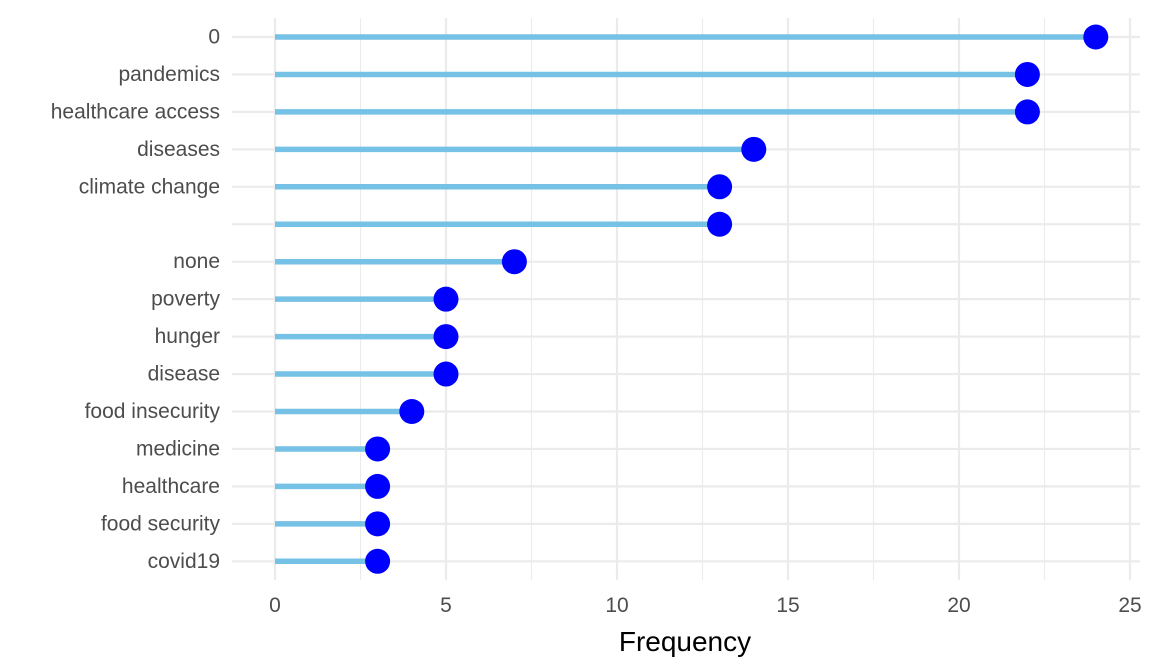  What do you see at coordinates (149, 186) in the screenshot?
I see `y-tick-label: climate change` at bounding box center [149, 186].